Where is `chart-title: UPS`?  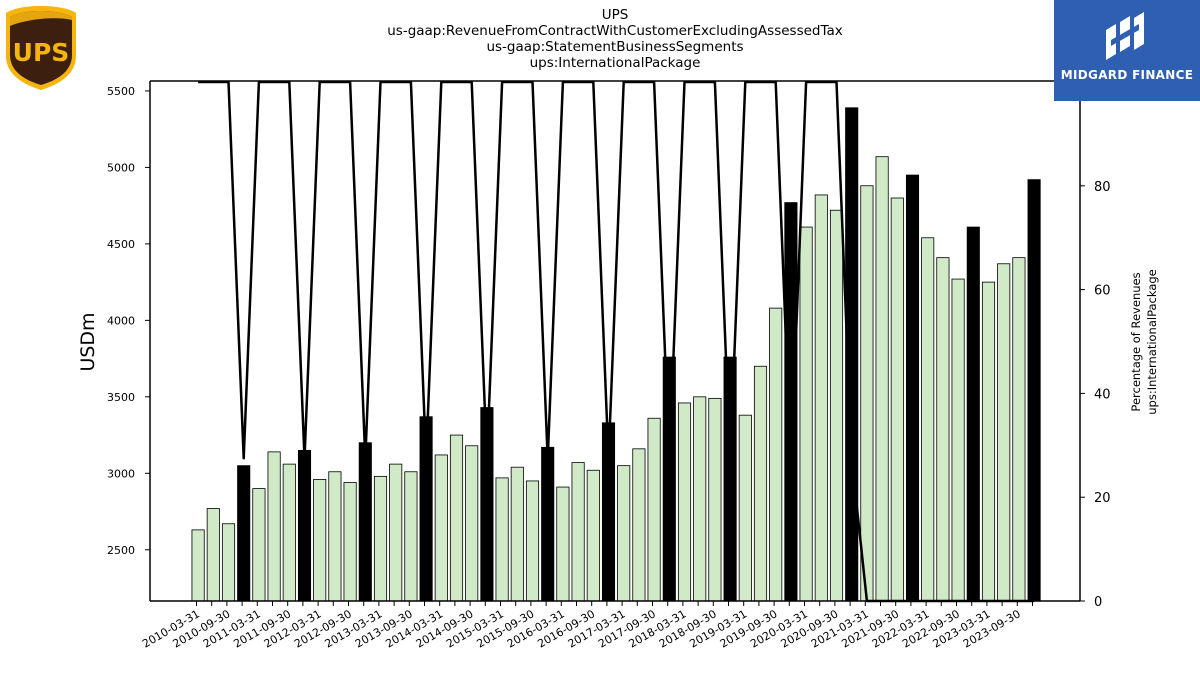 chart-title: UPS is located at coordinates (615, 15).